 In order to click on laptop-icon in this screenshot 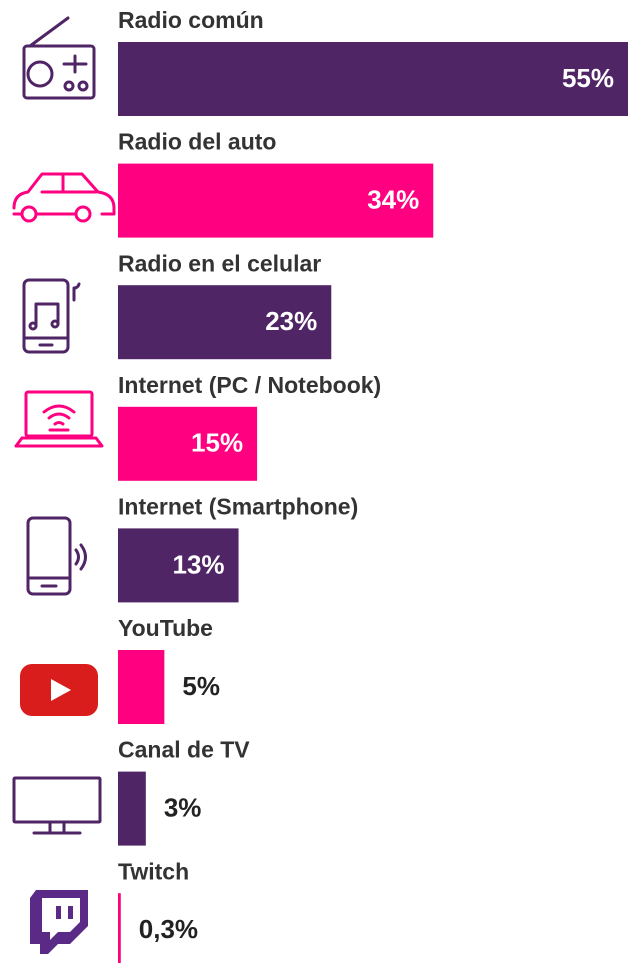, I will do `click(59, 419)`.